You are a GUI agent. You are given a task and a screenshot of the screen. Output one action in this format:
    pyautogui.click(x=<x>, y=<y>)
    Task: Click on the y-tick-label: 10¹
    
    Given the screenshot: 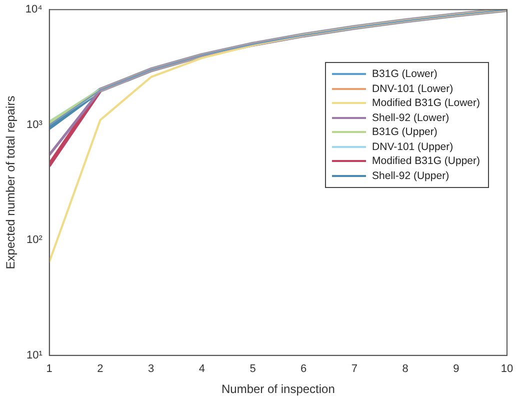 What is the action you would take?
    pyautogui.click(x=34, y=355)
    